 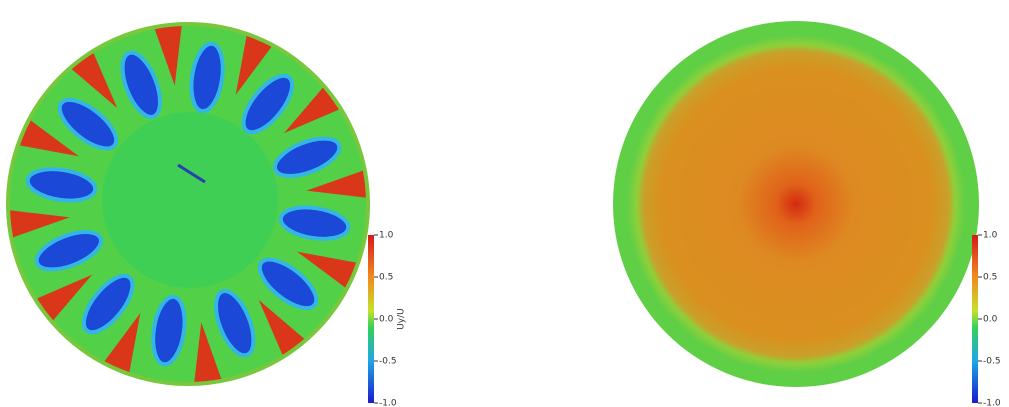 I want to click on vortex, so click(x=191, y=173).